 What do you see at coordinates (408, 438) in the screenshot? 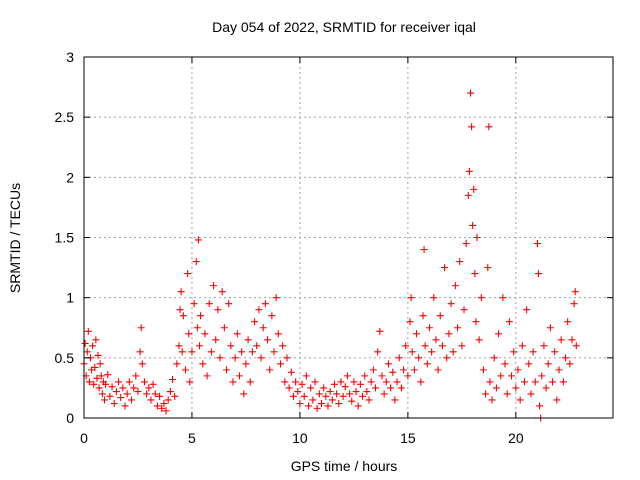
I see `x-tick-label: 15` at bounding box center [408, 438].